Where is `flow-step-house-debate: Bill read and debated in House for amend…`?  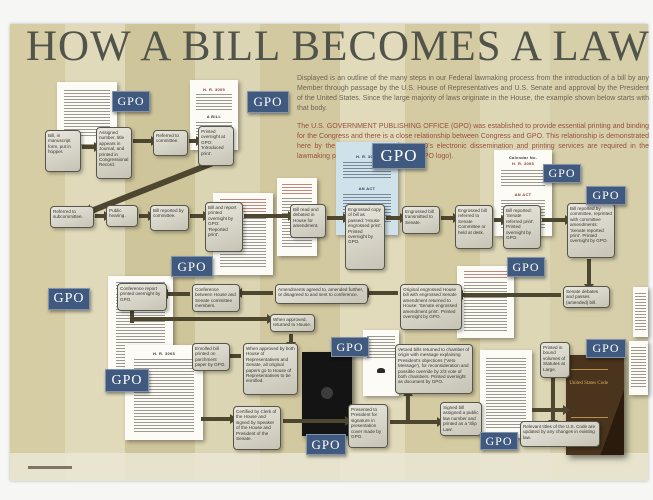
flow-step-house-debate: Bill read and debated in House for amend… is located at coordinates (308, 221).